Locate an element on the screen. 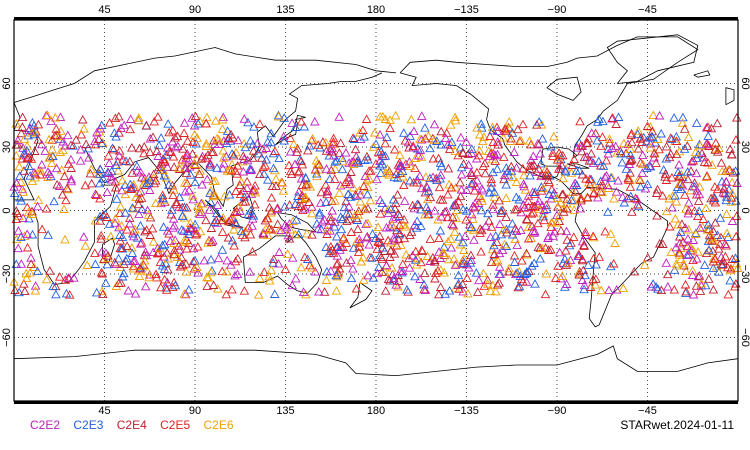  top-lon-label: 135 is located at coordinates (285, 10).